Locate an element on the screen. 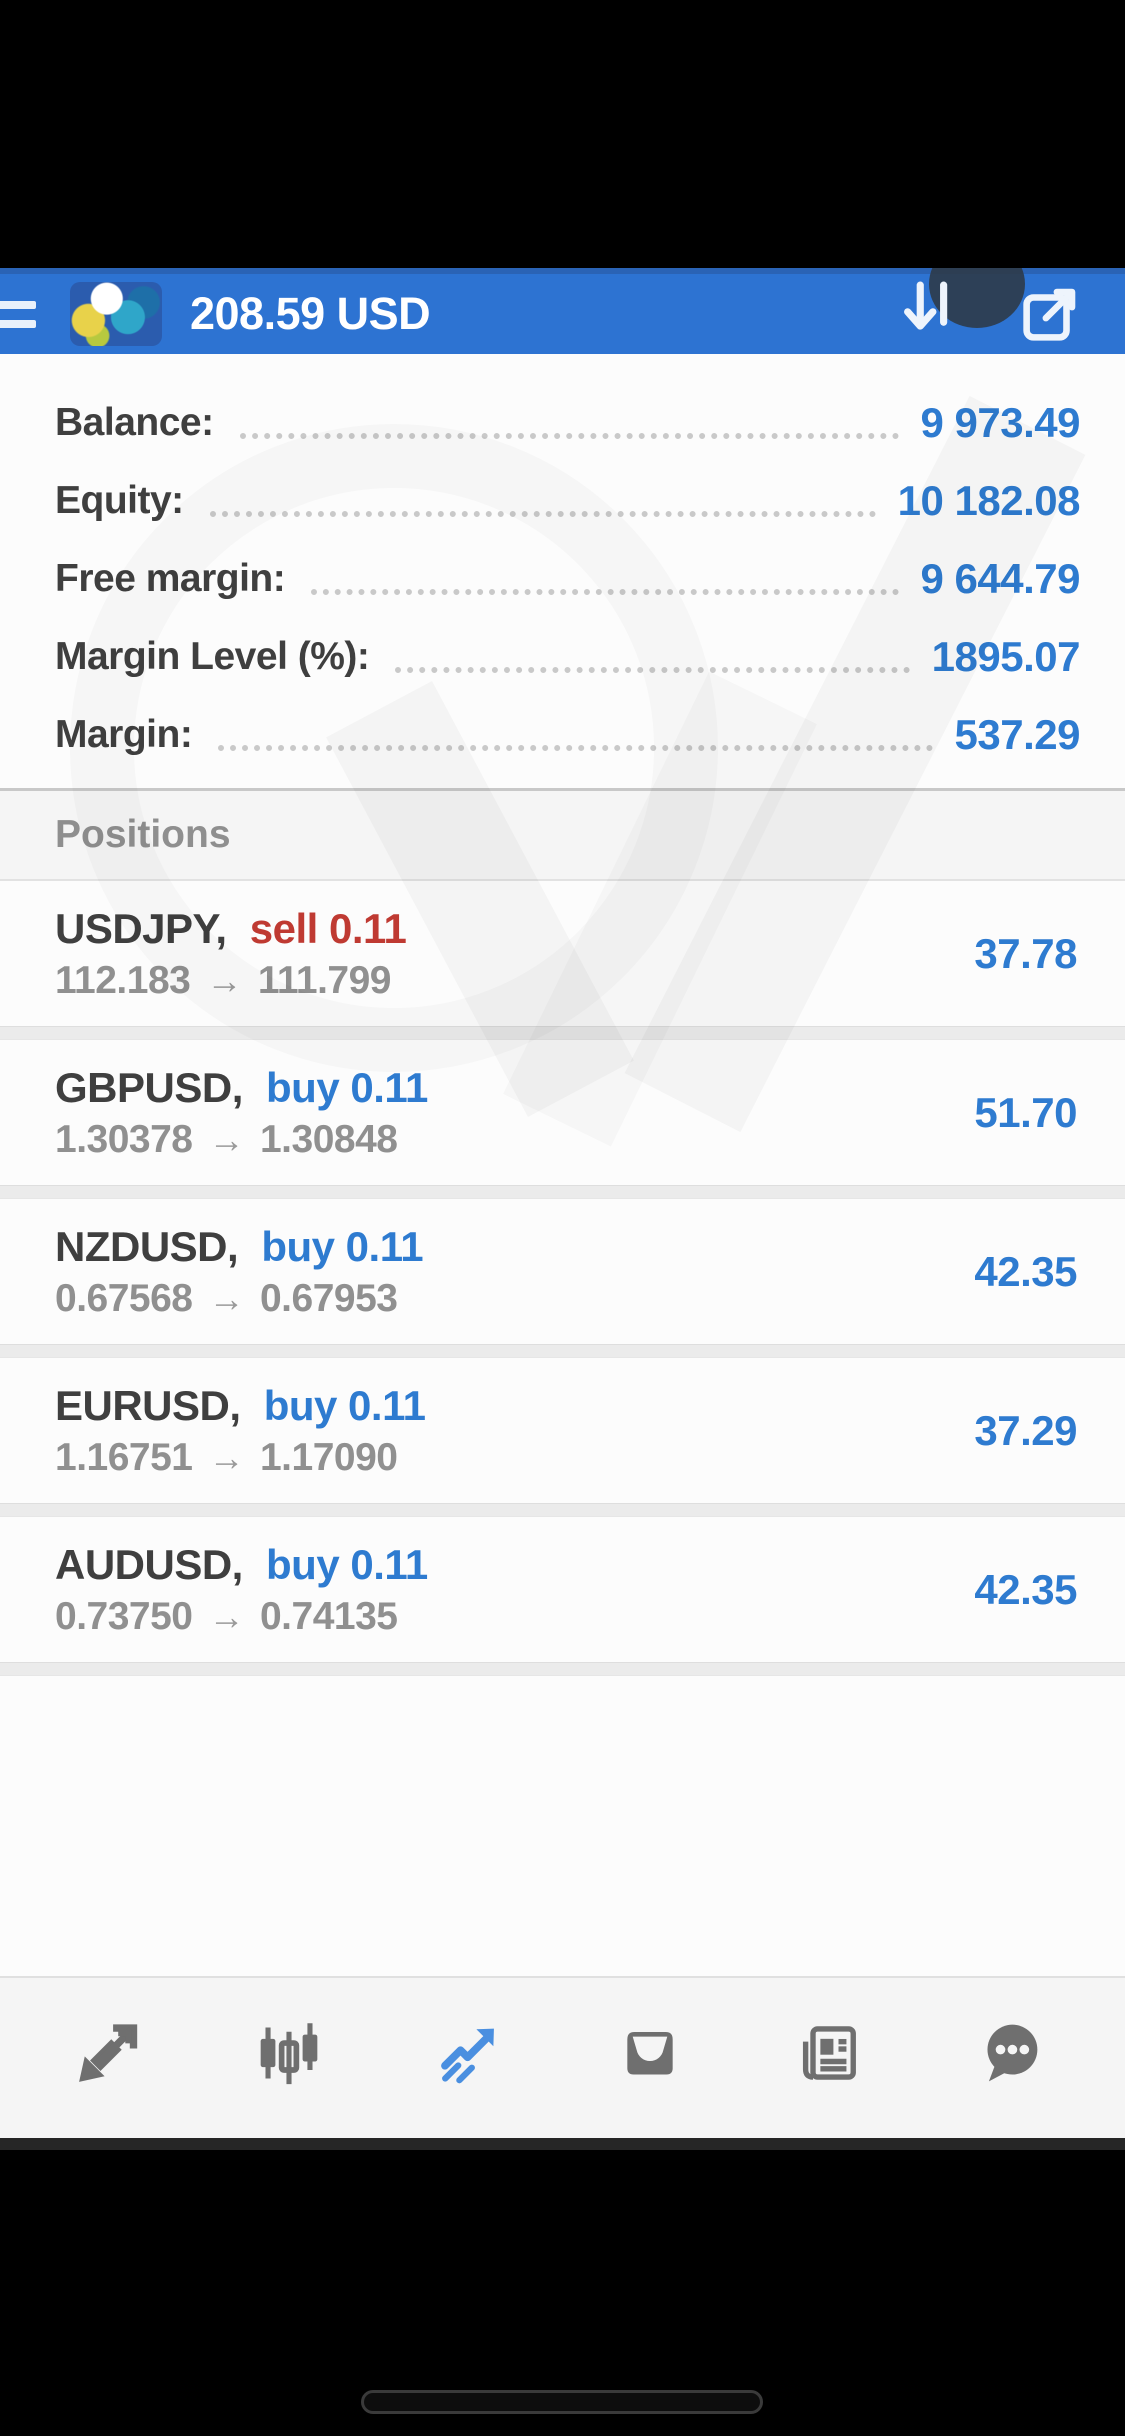 Image resolution: width=1125 pixels, height=2436 pixels. trade-icon is located at coordinates (469, 2053).